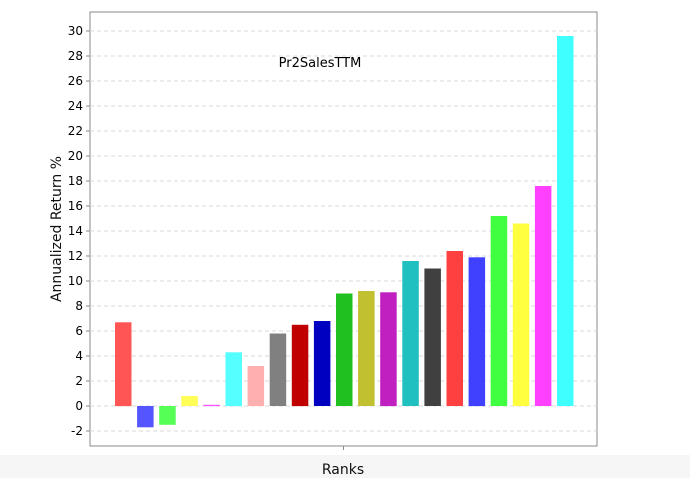  Describe the element at coordinates (343, 470) in the screenshot. I see `x-axis-title: Ranks` at that location.